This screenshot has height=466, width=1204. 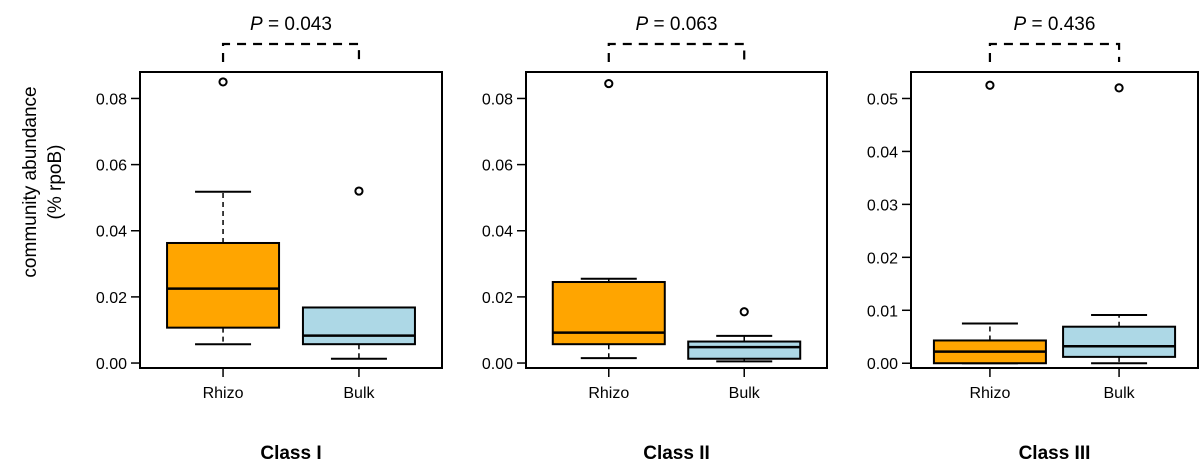 What do you see at coordinates (882, 99) in the screenshot?
I see `y-tick-label: 0.05` at bounding box center [882, 99].